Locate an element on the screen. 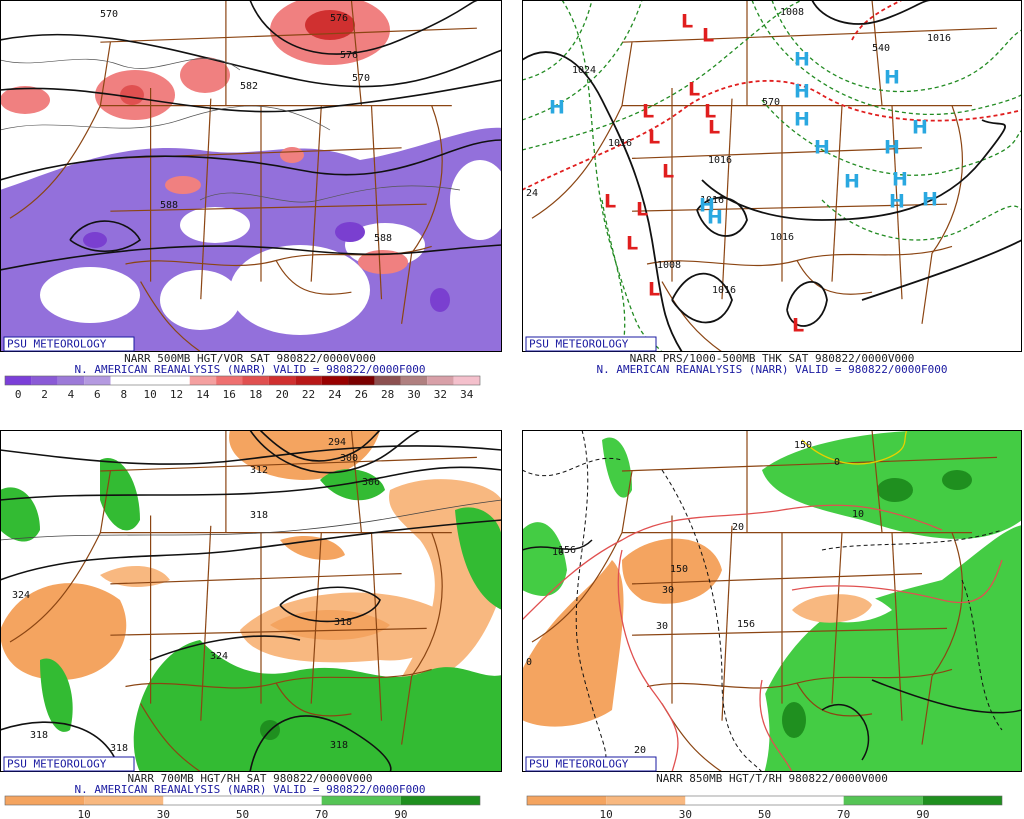  colorbar-label: 4 is located at coordinates (71, 394).